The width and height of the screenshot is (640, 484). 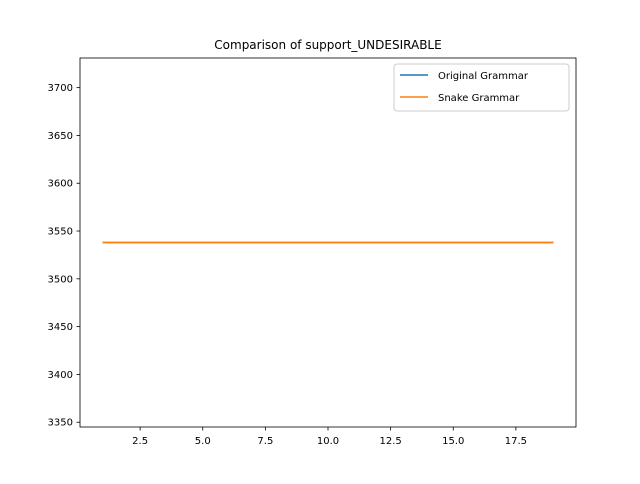 I want to click on x-tick-label: 2.5, so click(x=140, y=441).